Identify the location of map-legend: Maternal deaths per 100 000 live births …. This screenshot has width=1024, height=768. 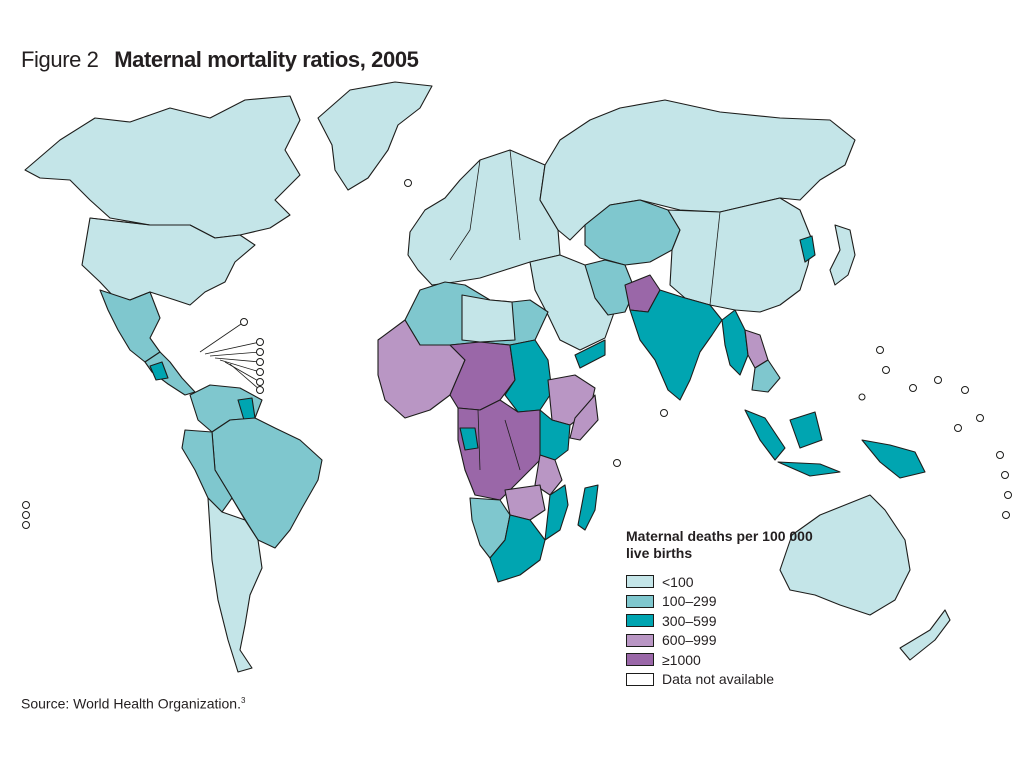
(721, 608).